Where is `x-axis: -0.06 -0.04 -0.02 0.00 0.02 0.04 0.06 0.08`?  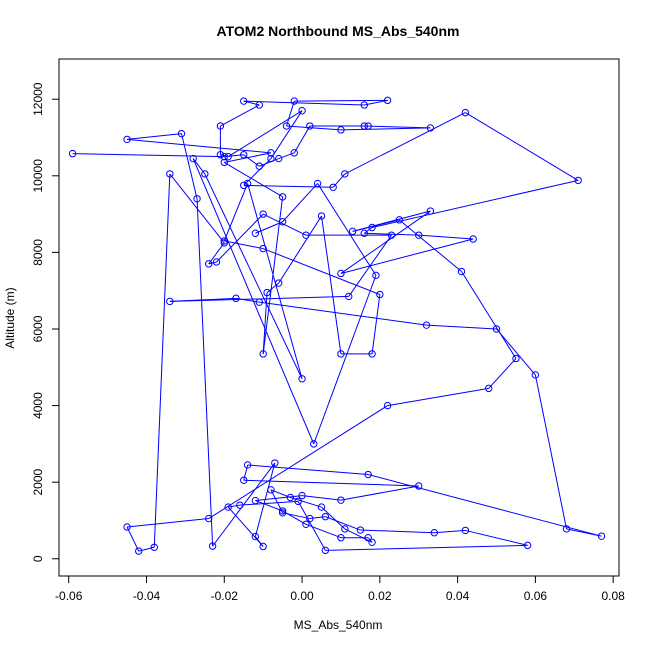 x-axis: -0.06 -0.04 -0.02 0.00 0.02 0.04 0.06 0.08 is located at coordinates (340, 589).